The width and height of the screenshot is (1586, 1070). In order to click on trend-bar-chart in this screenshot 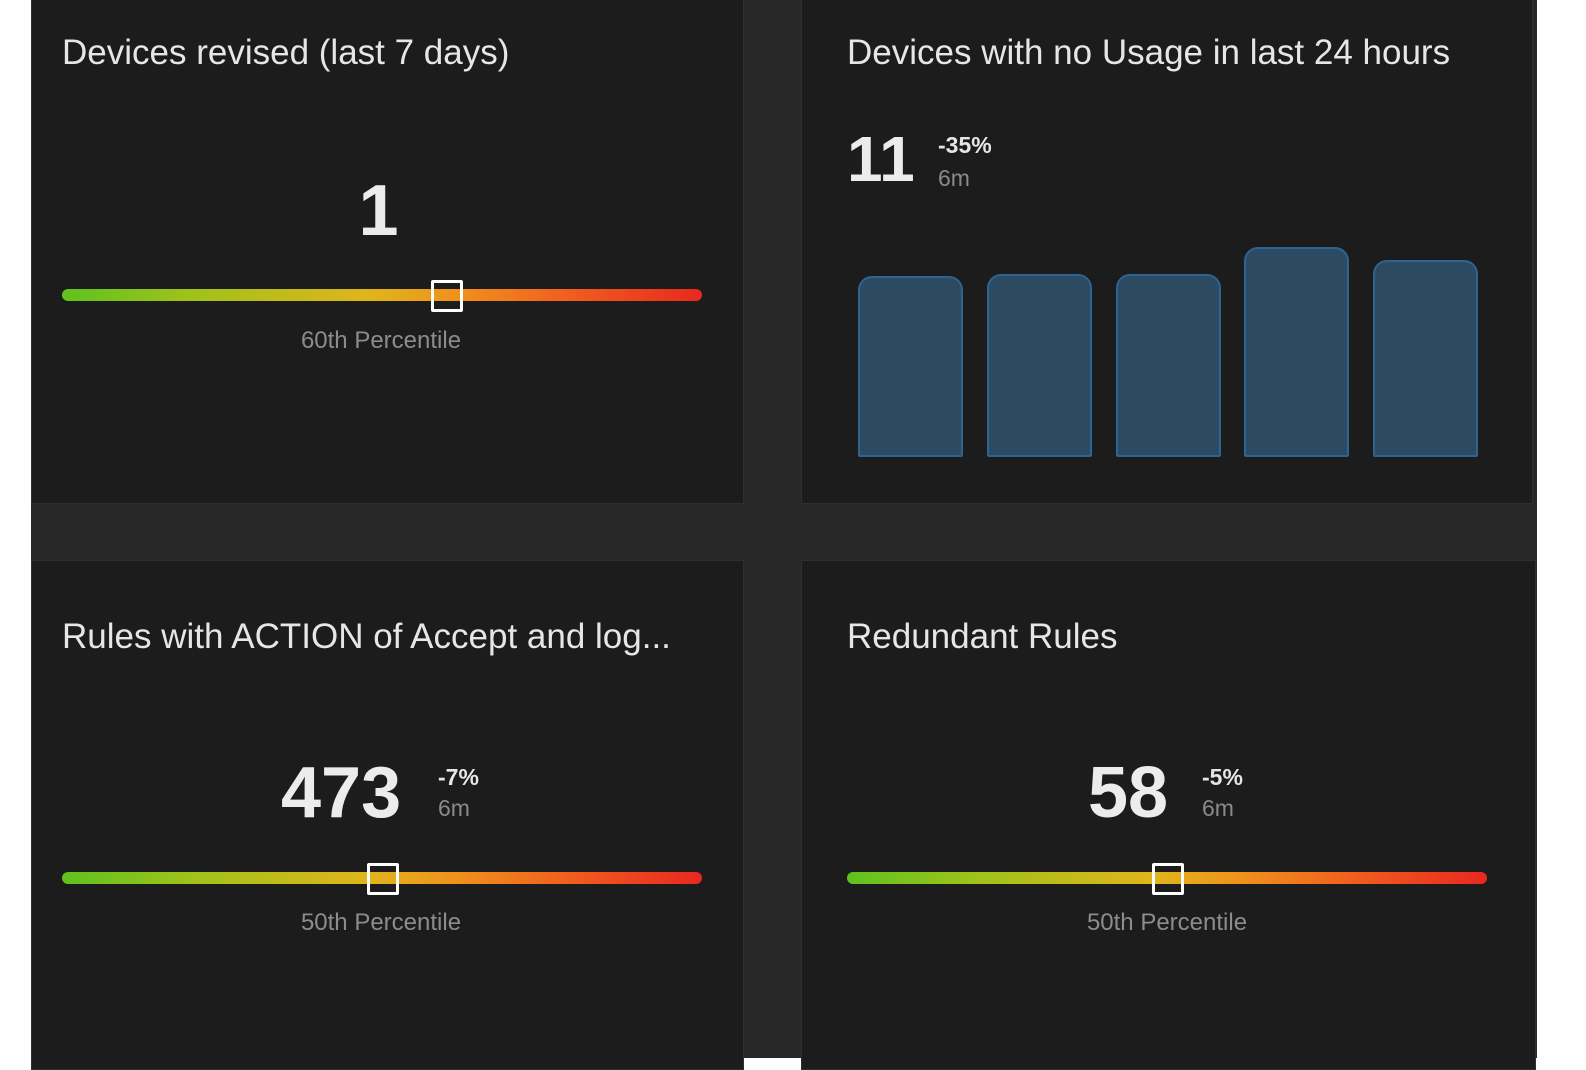, I will do `click(1168, 352)`.